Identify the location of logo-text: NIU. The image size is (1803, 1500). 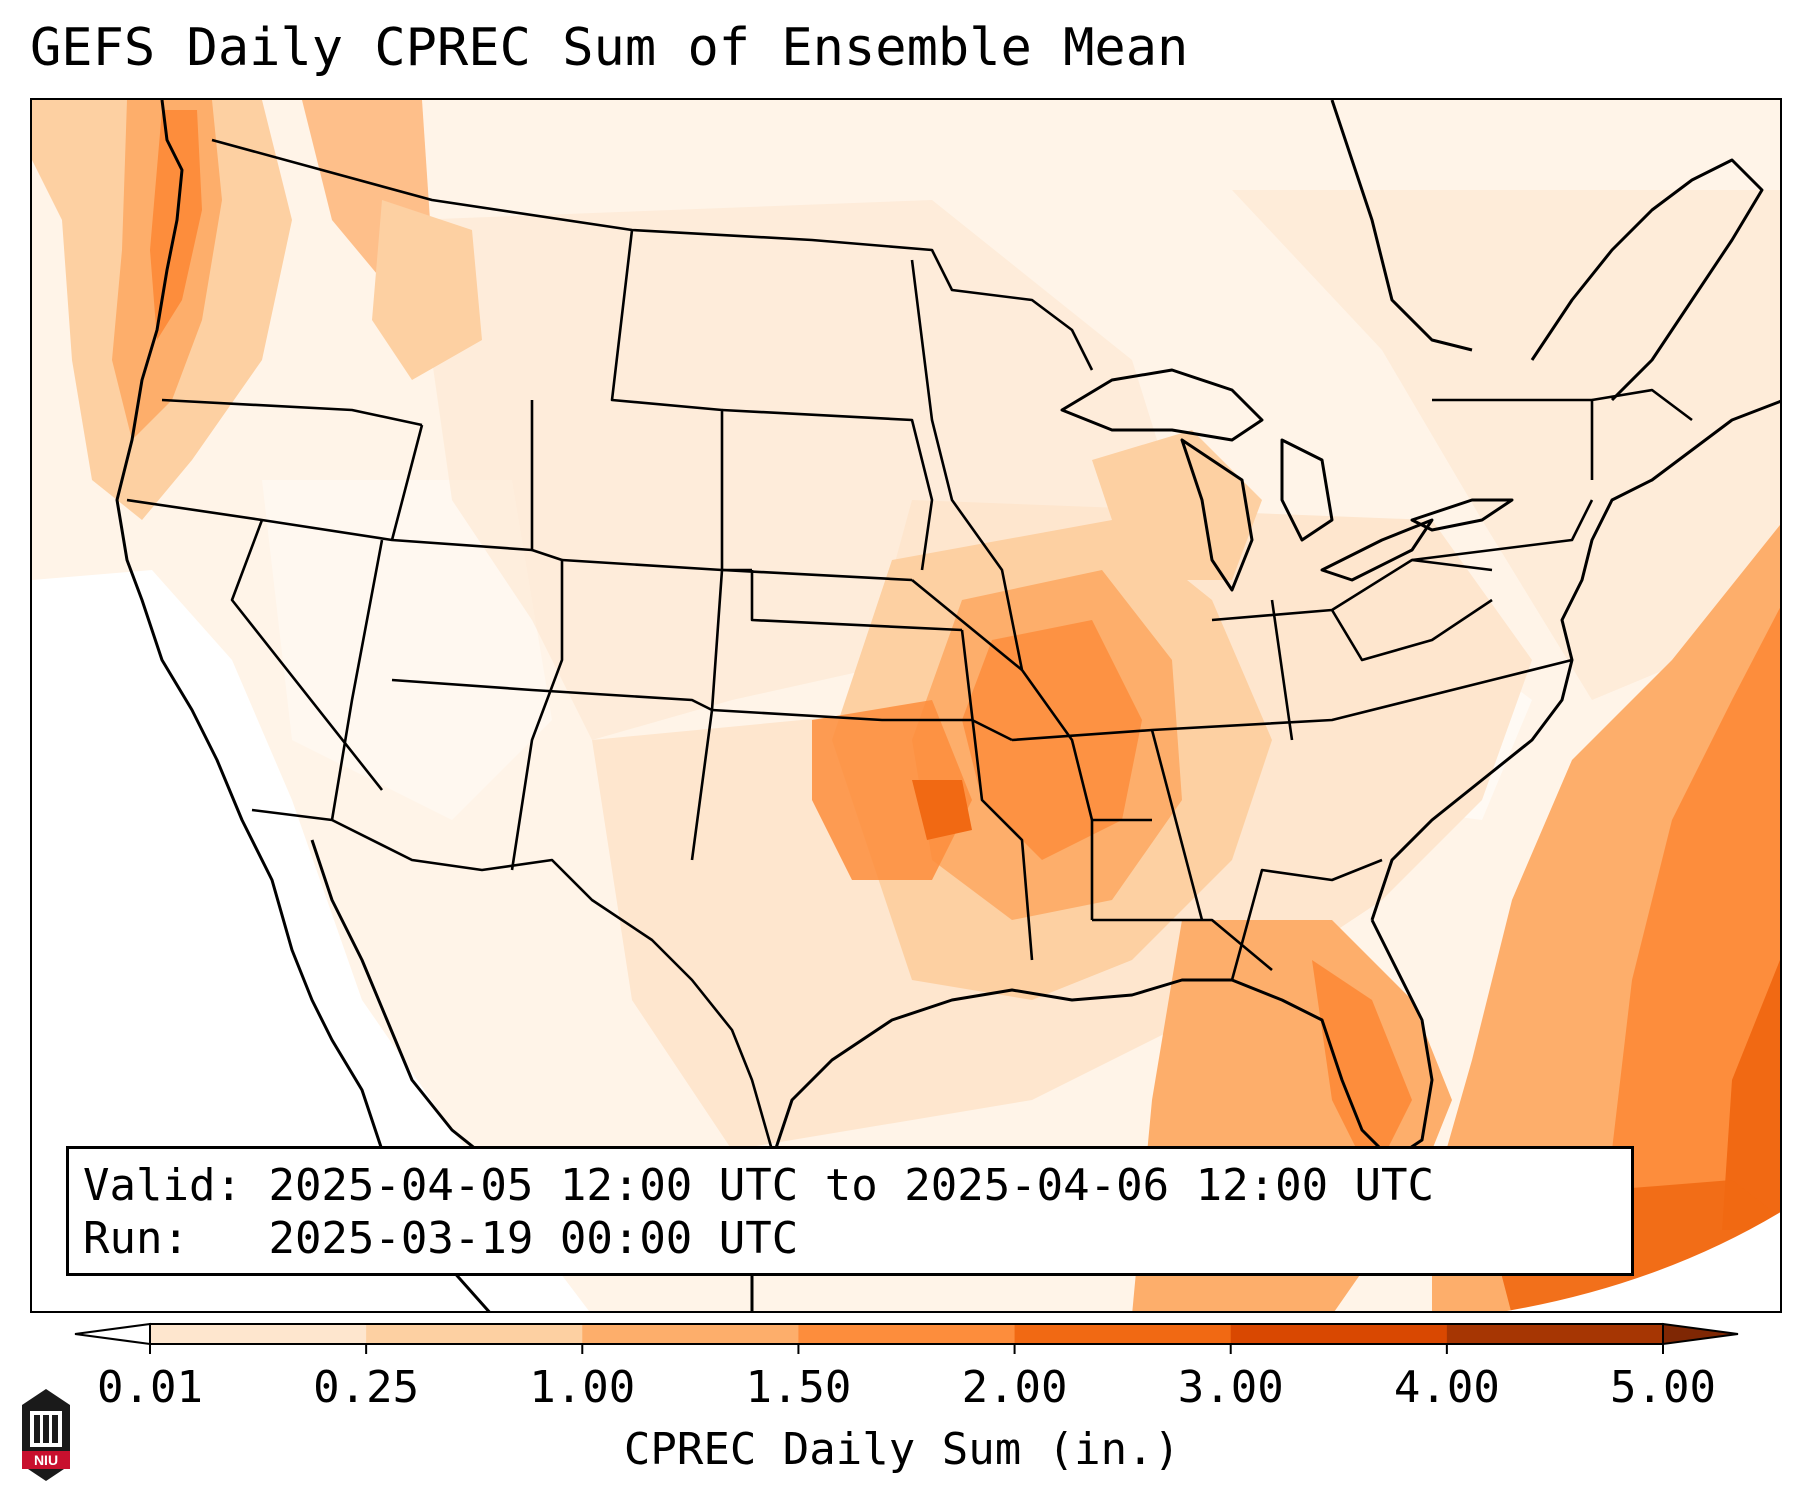
(46, 1460).